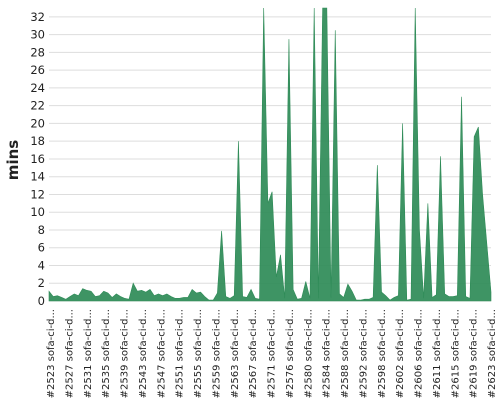  What do you see at coordinates (41, 248) in the screenshot?
I see `y-tick-label: 6` at bounding box center [41, 248].